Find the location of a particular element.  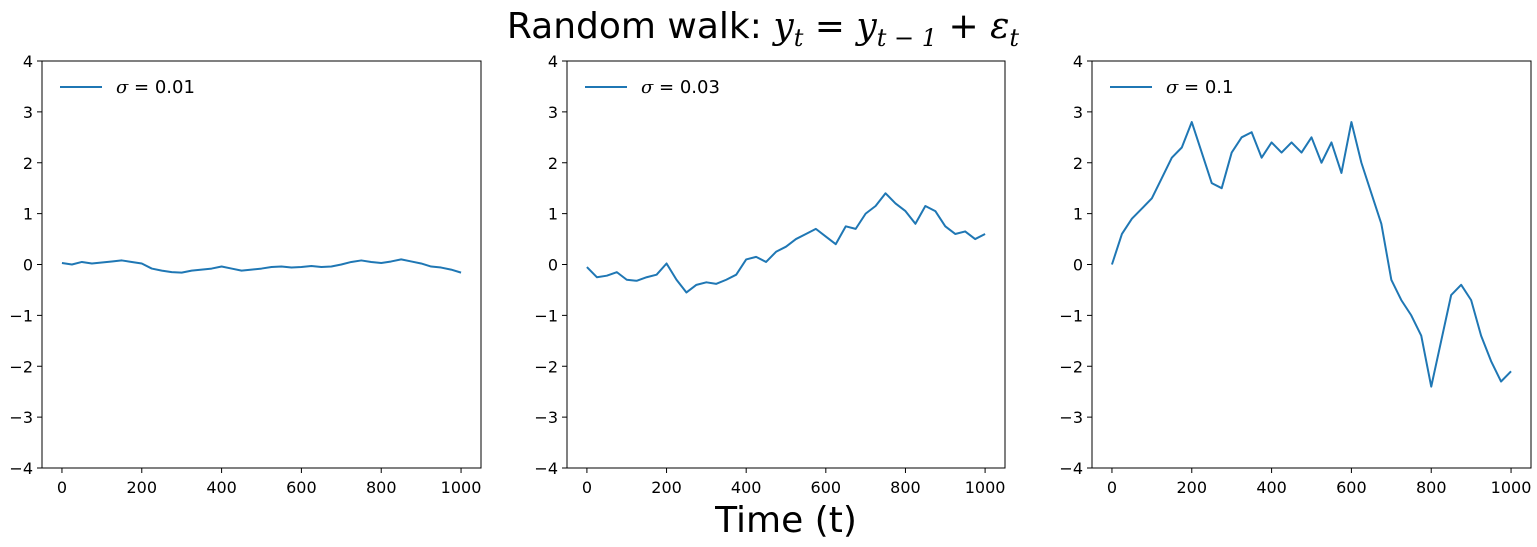

title-math: y is located at coordinates (782, 26).